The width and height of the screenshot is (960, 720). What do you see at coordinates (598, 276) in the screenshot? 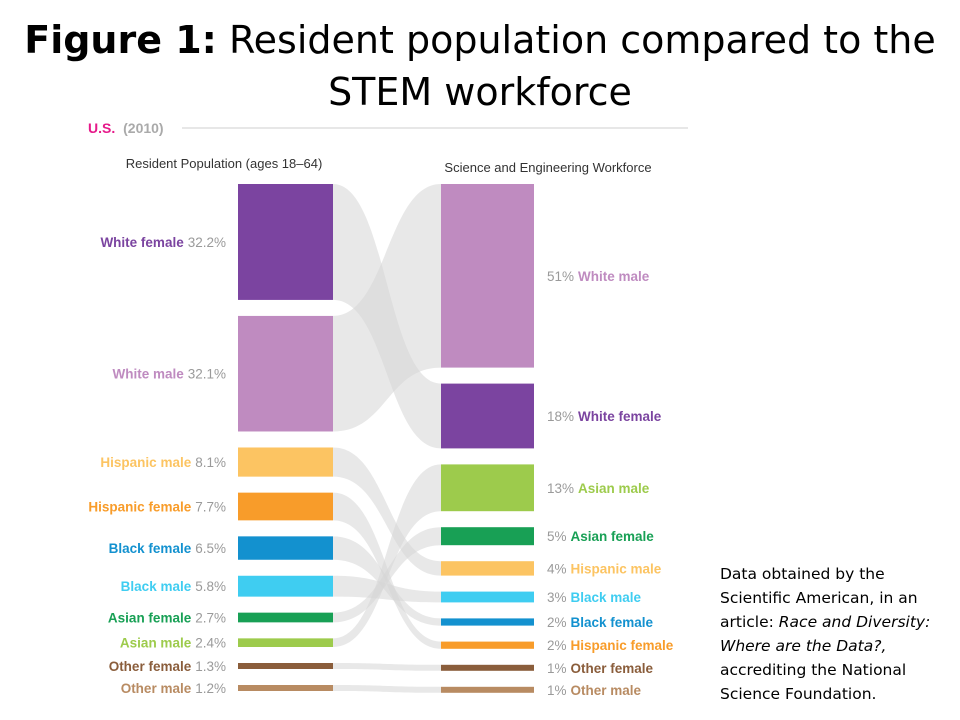
I see `right-label-white-male: 51% White male` at bounding box center [598, 276].